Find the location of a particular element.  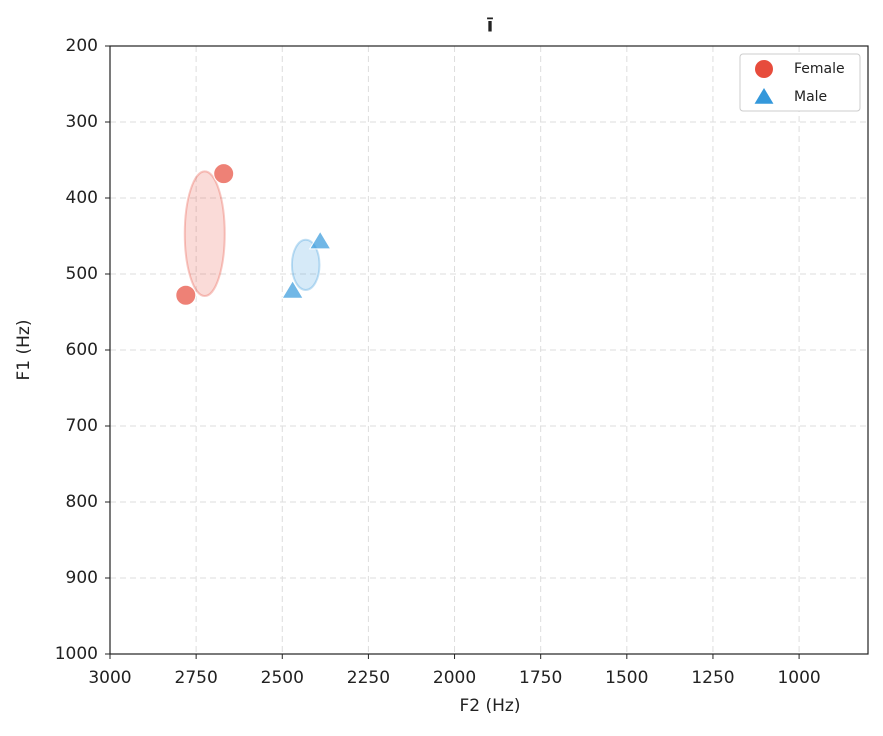

y-tick-label: 400 is located at coordinates (82, 198).